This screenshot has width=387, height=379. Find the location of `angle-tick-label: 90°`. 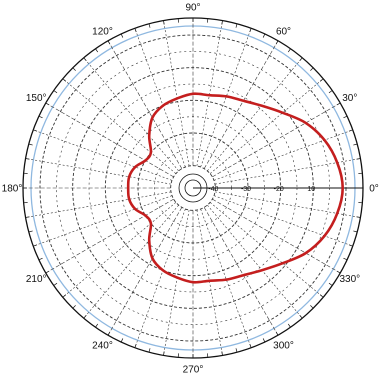

angle-tick-label: 90° is located at coordinates (192, 8).